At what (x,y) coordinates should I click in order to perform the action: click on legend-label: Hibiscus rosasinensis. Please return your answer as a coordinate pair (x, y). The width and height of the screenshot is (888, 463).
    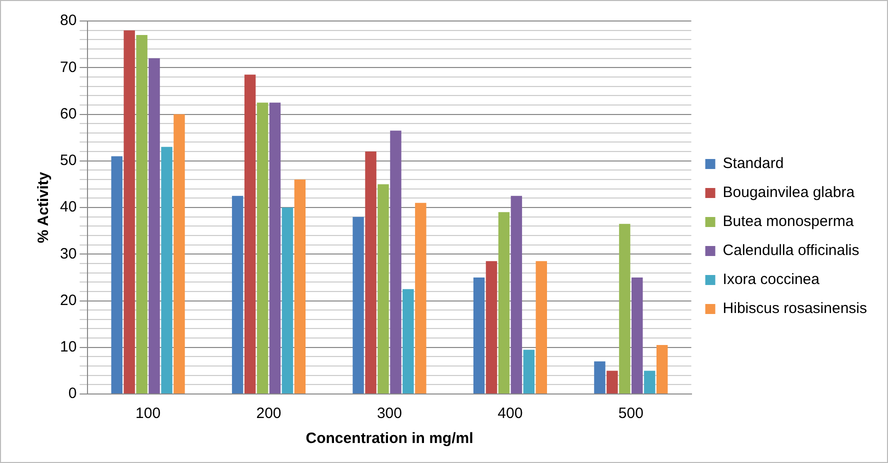
    Looking at the image, I should click on (795, 309).